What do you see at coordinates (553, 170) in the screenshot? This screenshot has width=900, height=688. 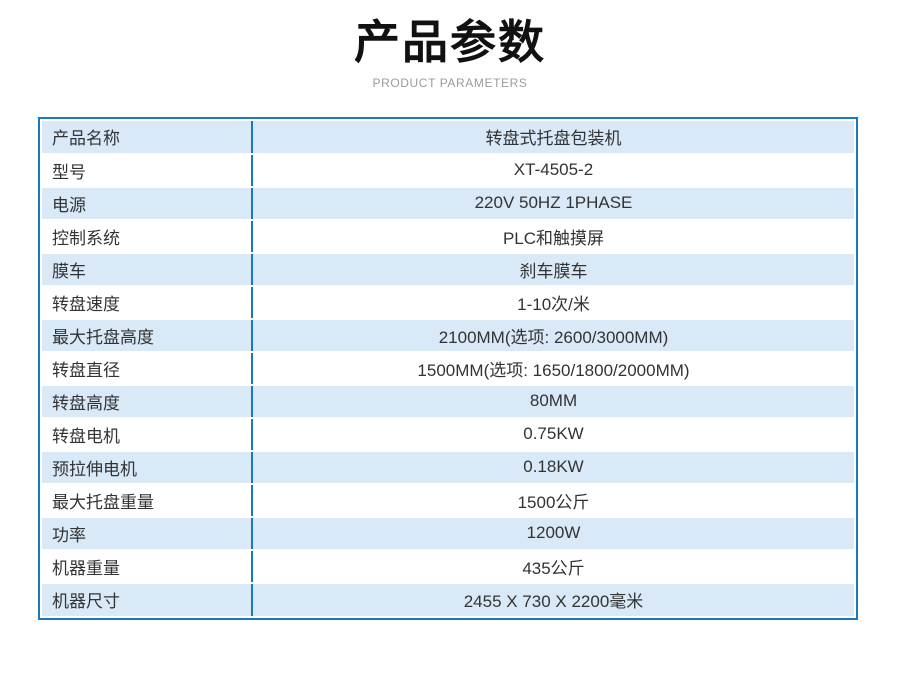 I see `row-value: XT-4505-2` at bounding box center [553, 170].